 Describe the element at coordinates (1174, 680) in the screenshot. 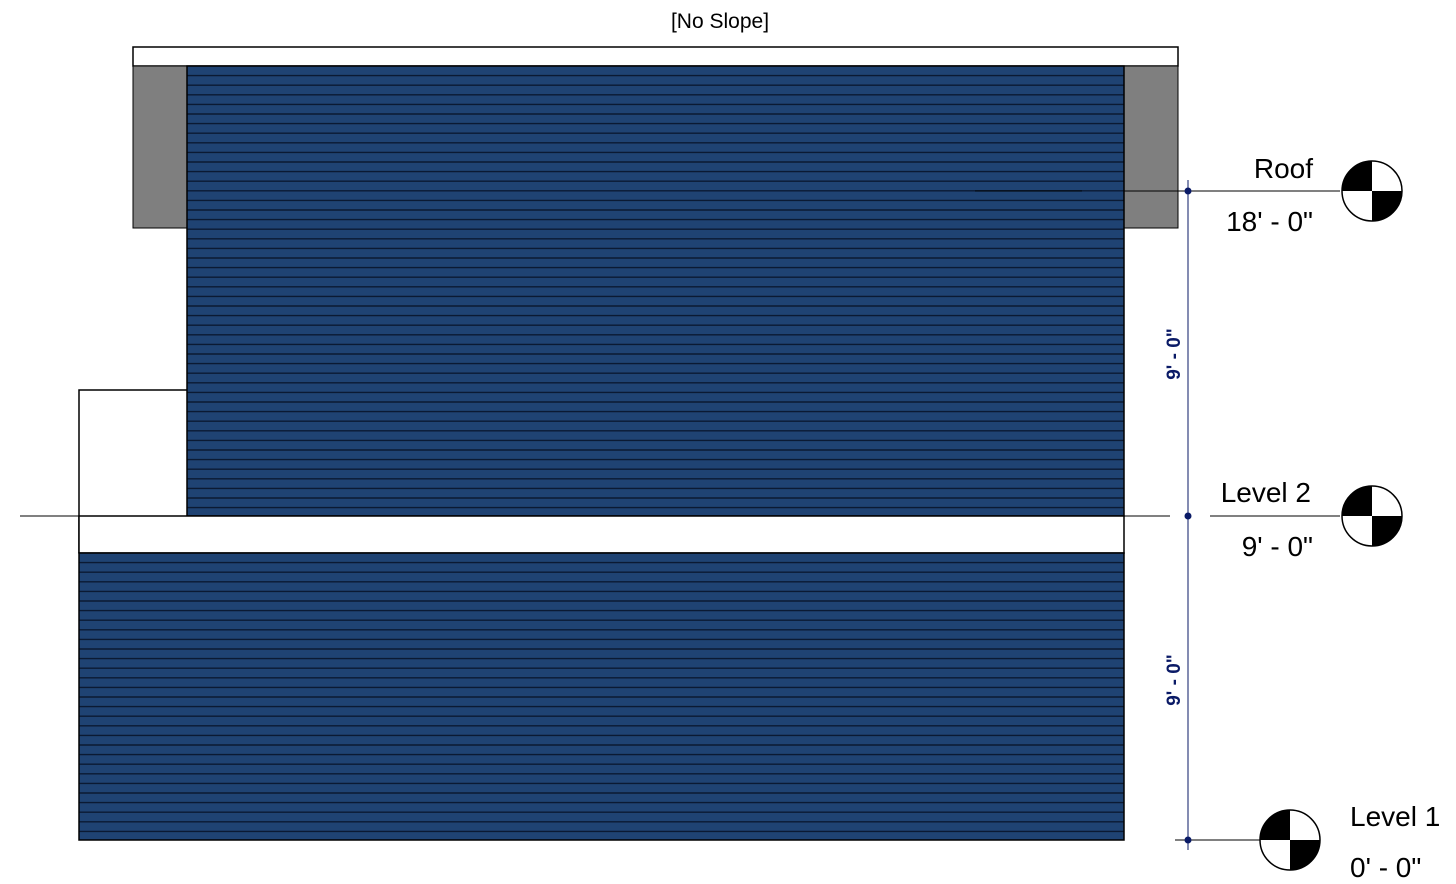

I see `dimension-lower: 9' - 0"` at that location.